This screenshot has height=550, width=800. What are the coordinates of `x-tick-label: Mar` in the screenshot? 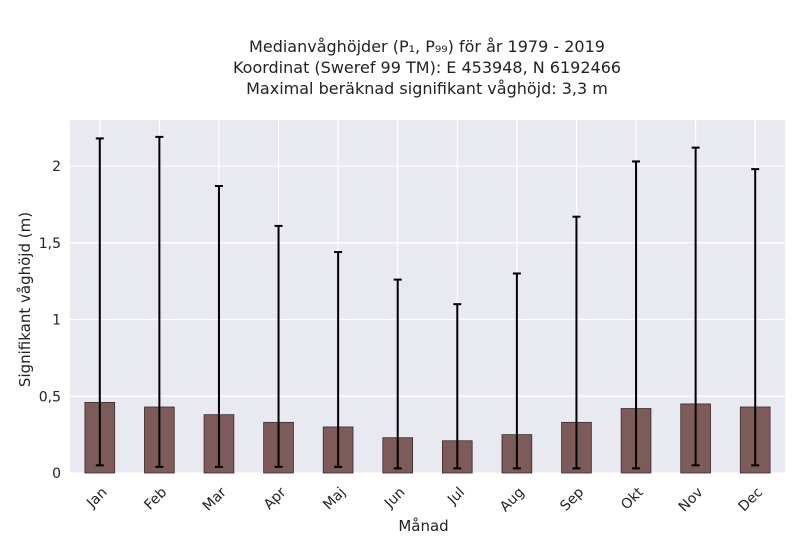 It's located at (215, 499).